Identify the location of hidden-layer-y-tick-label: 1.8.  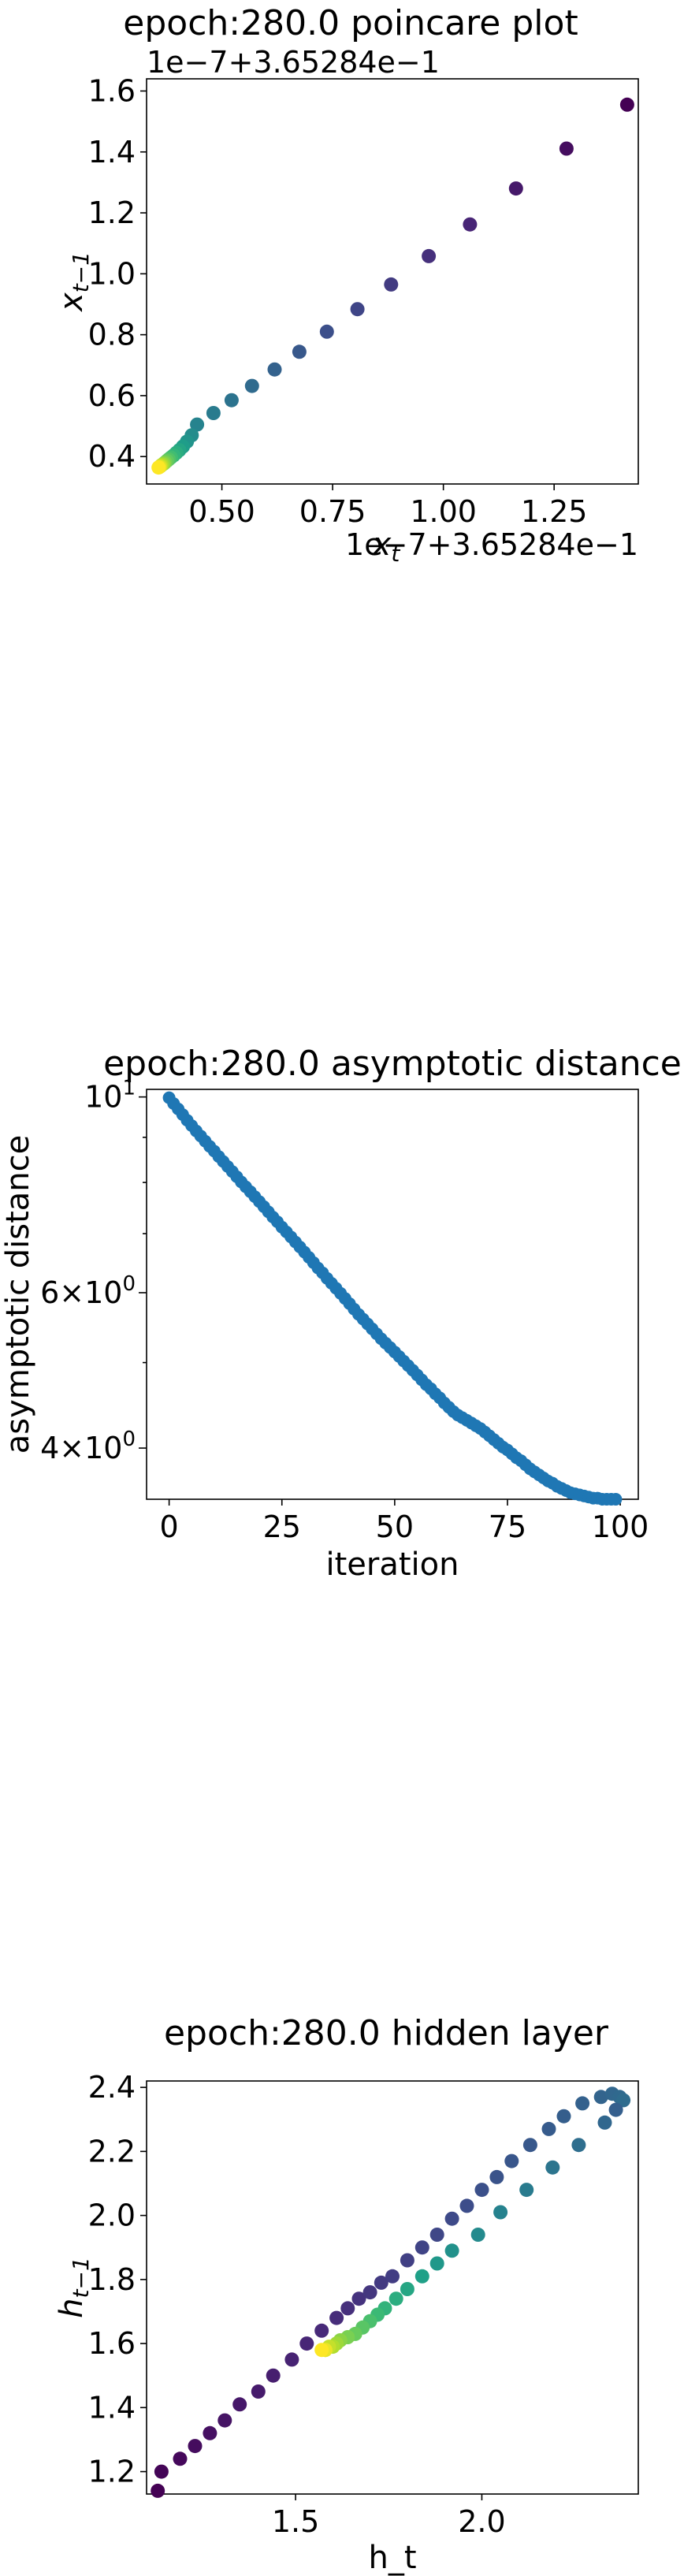
(112, 2279).